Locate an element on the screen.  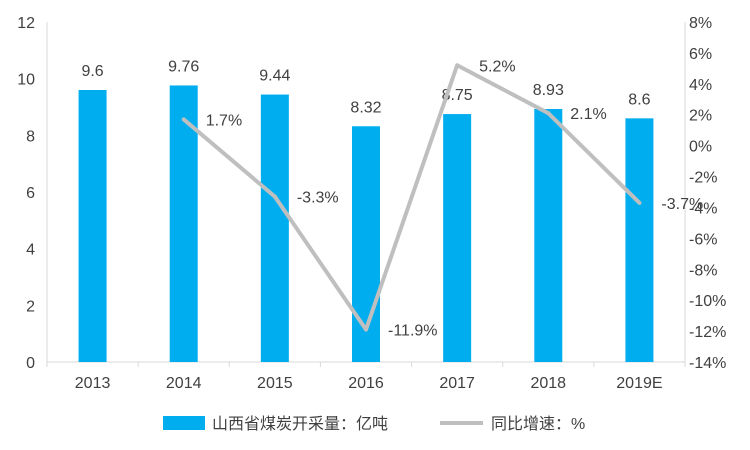
y-left-tick-label: 8 is located at coordinates (30, 136).